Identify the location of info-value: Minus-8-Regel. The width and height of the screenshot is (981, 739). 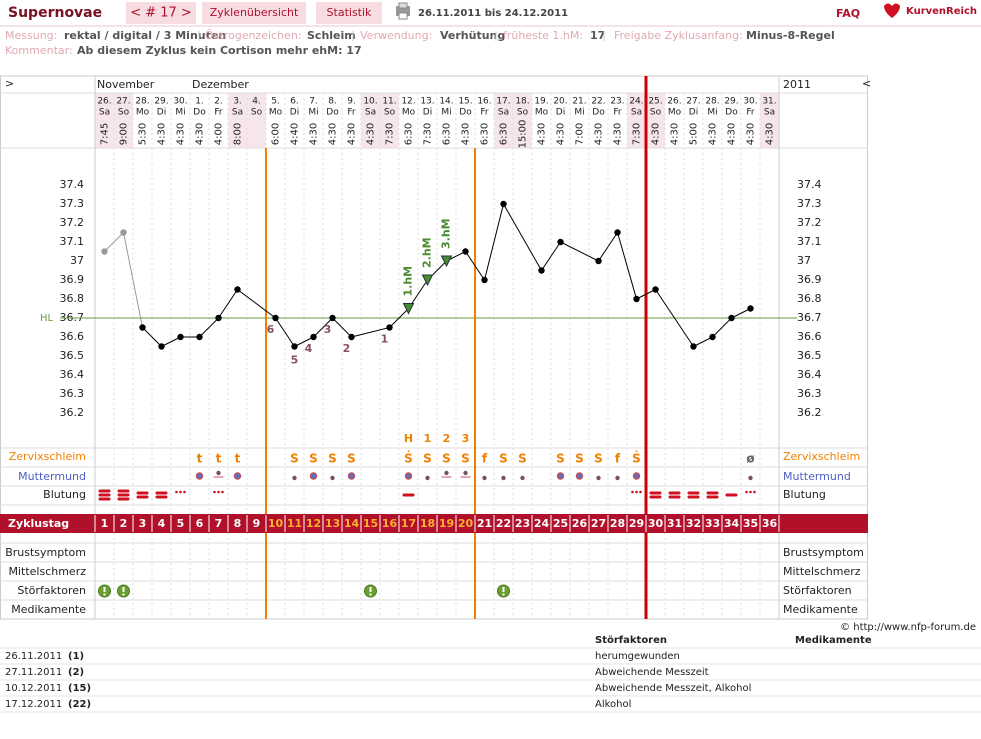
(790, 35).